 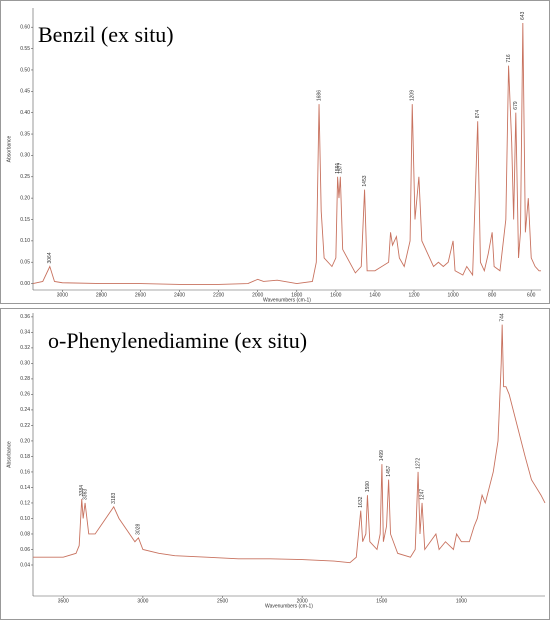 I want to click on x-tick-label: 3500, so click(x=63, y=601).